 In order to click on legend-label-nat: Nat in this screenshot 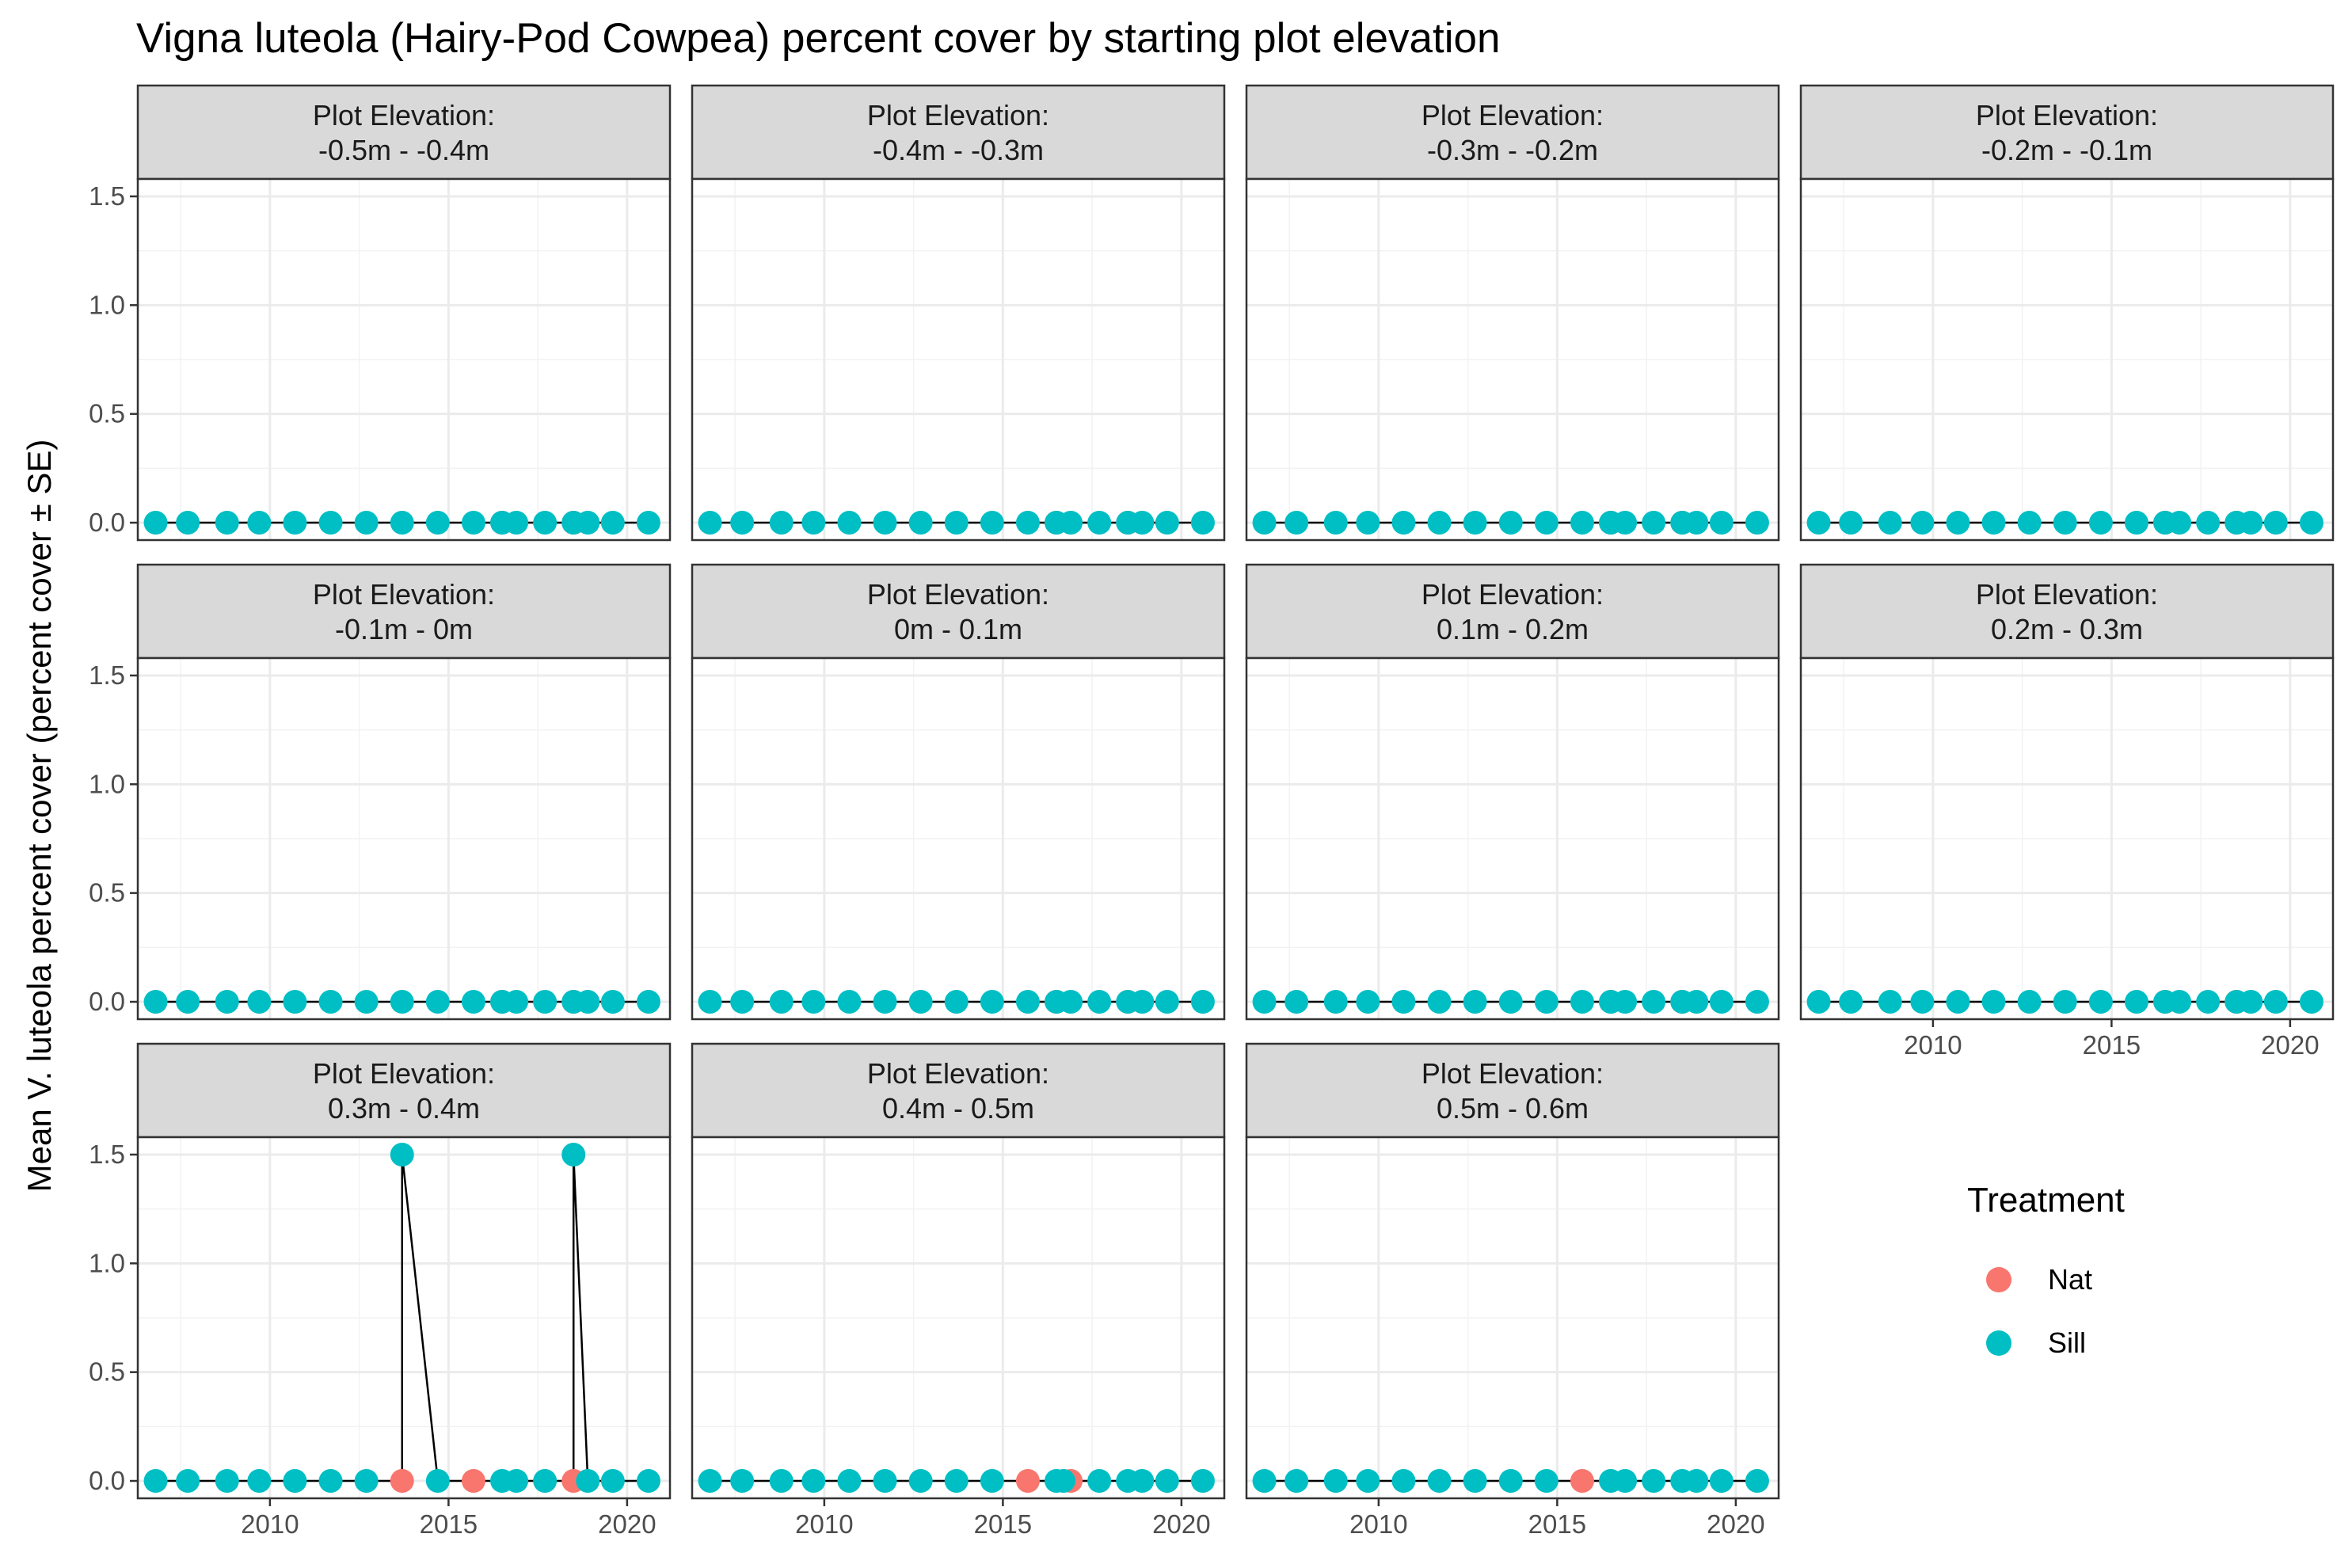, I will do `click(2070, 1279)`.